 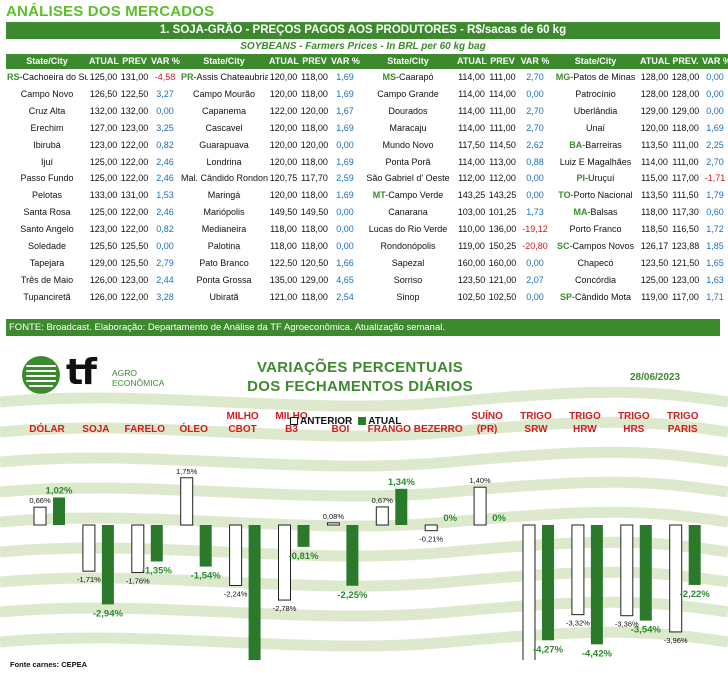 What do you see at coordinates (224, 246) in the screenshot?
I see `city-name: Palotina` at bounding box center [224, 246].